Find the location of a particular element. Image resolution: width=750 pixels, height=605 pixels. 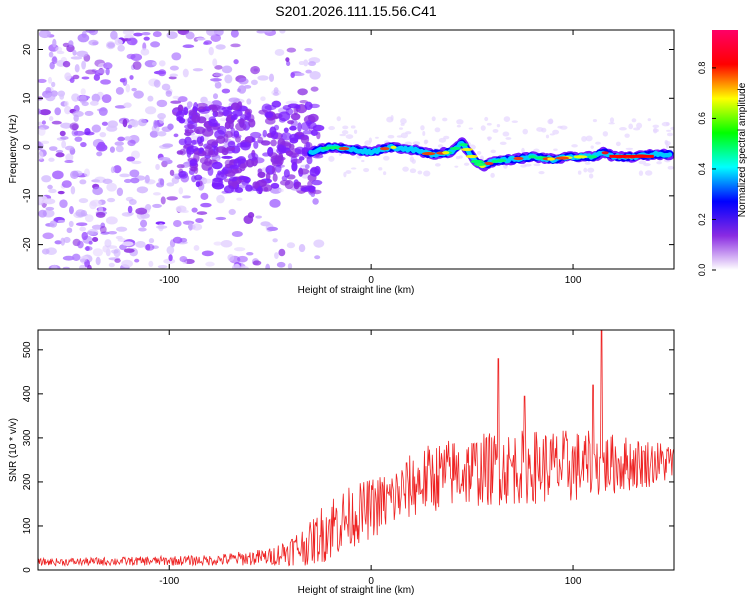

snr-ytick-label-4: 400 is located at coordinates (27, 393).